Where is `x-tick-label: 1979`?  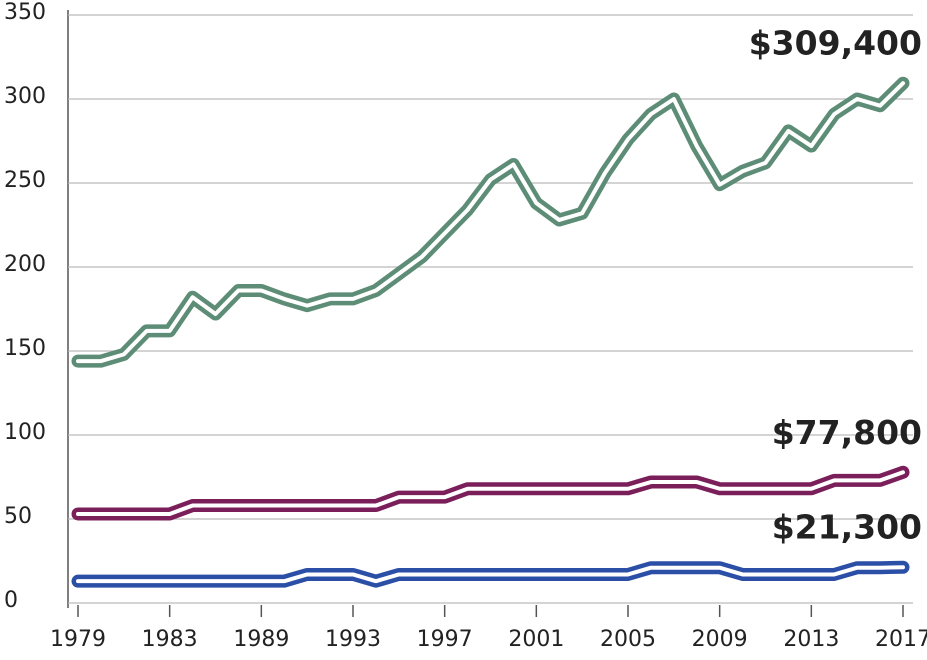 x-tick-label: 1979 is located at coordinates (78, 639).